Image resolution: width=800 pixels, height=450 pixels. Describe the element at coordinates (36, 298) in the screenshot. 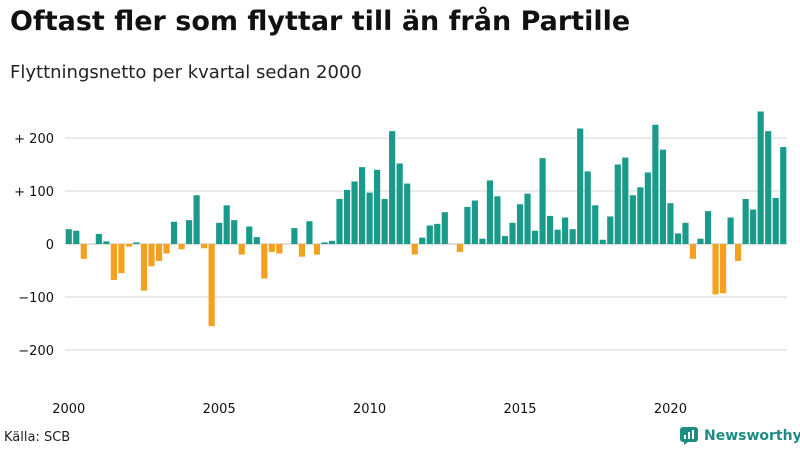

I see `y-tick-label: −100` at that location.